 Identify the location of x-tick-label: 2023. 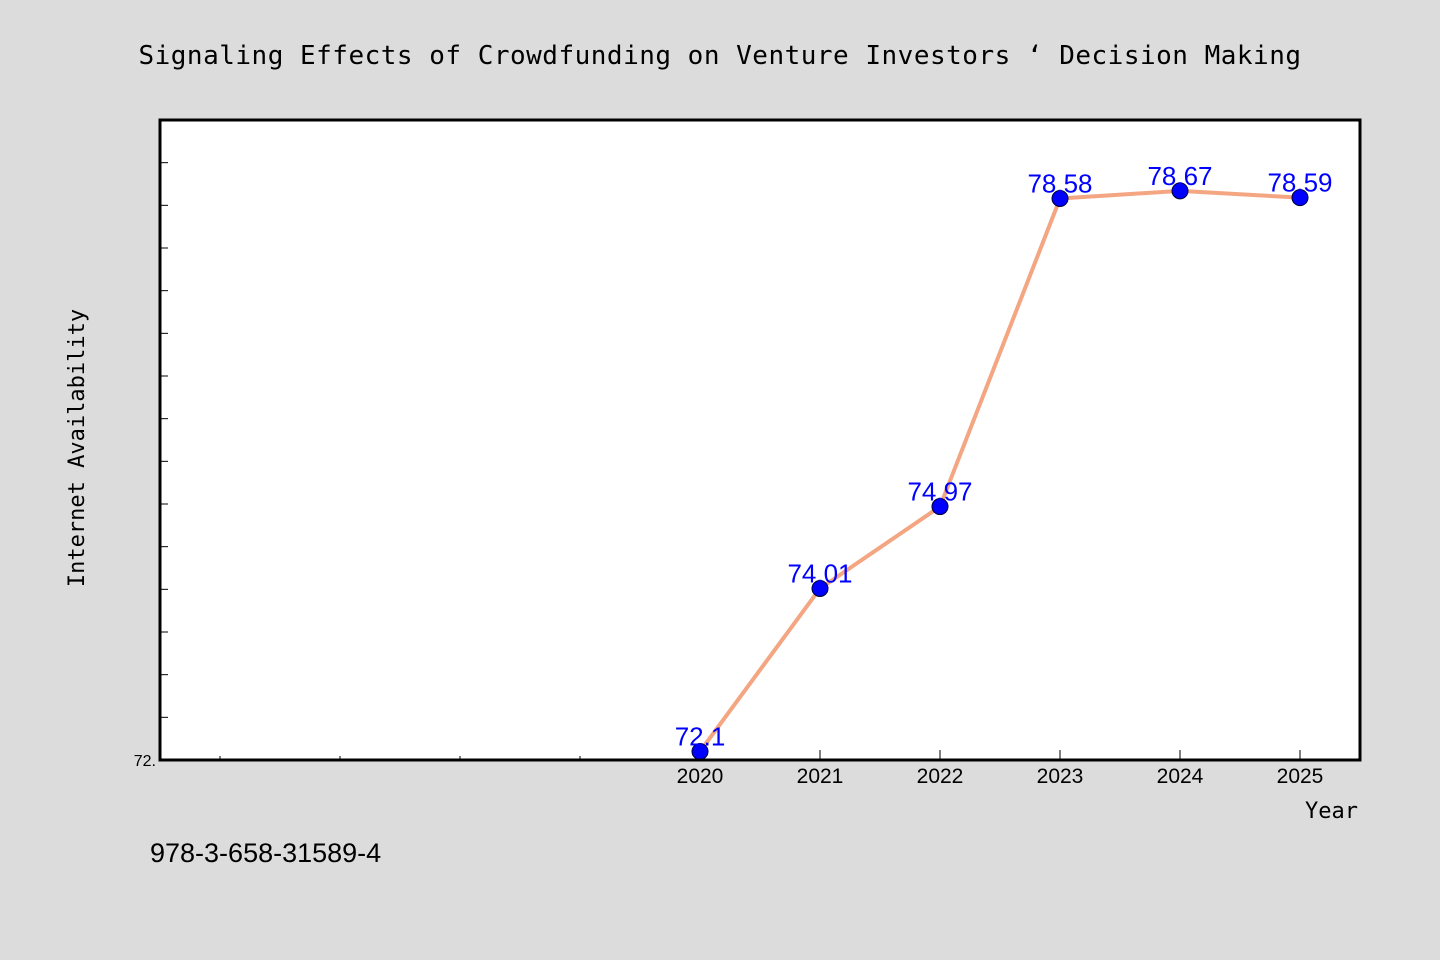
(1060, 776).